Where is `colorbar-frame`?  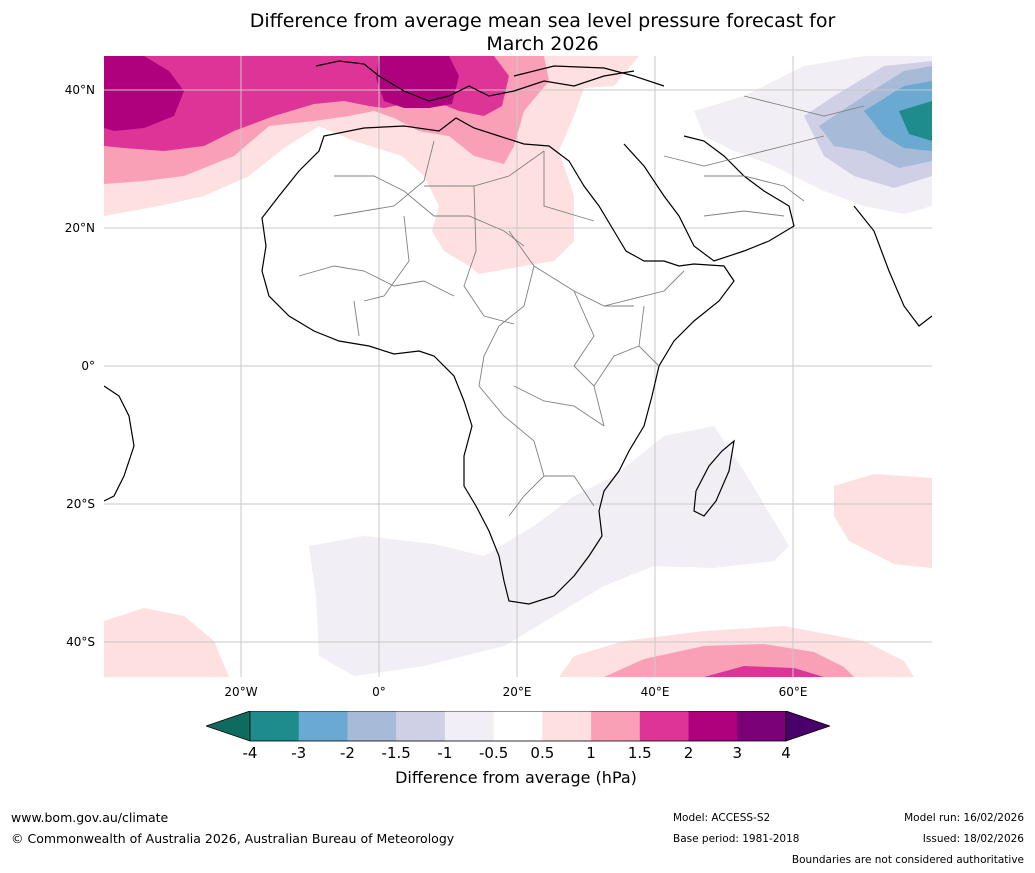
colorbar-frame is located at coordinates (518, 726).